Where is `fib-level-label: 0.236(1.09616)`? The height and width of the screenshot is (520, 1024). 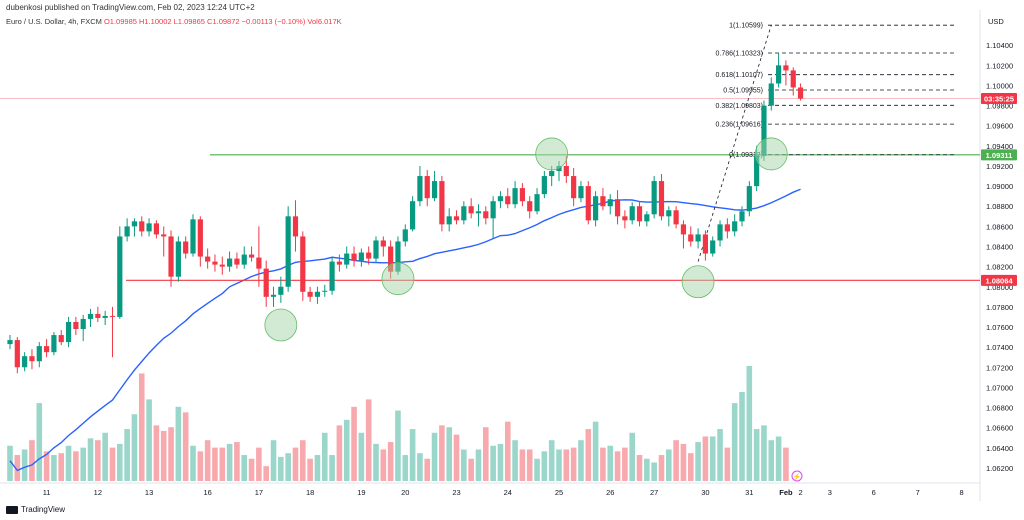 fib-level-label: 0.236(1.09616) is located at coordinates (739, 125).